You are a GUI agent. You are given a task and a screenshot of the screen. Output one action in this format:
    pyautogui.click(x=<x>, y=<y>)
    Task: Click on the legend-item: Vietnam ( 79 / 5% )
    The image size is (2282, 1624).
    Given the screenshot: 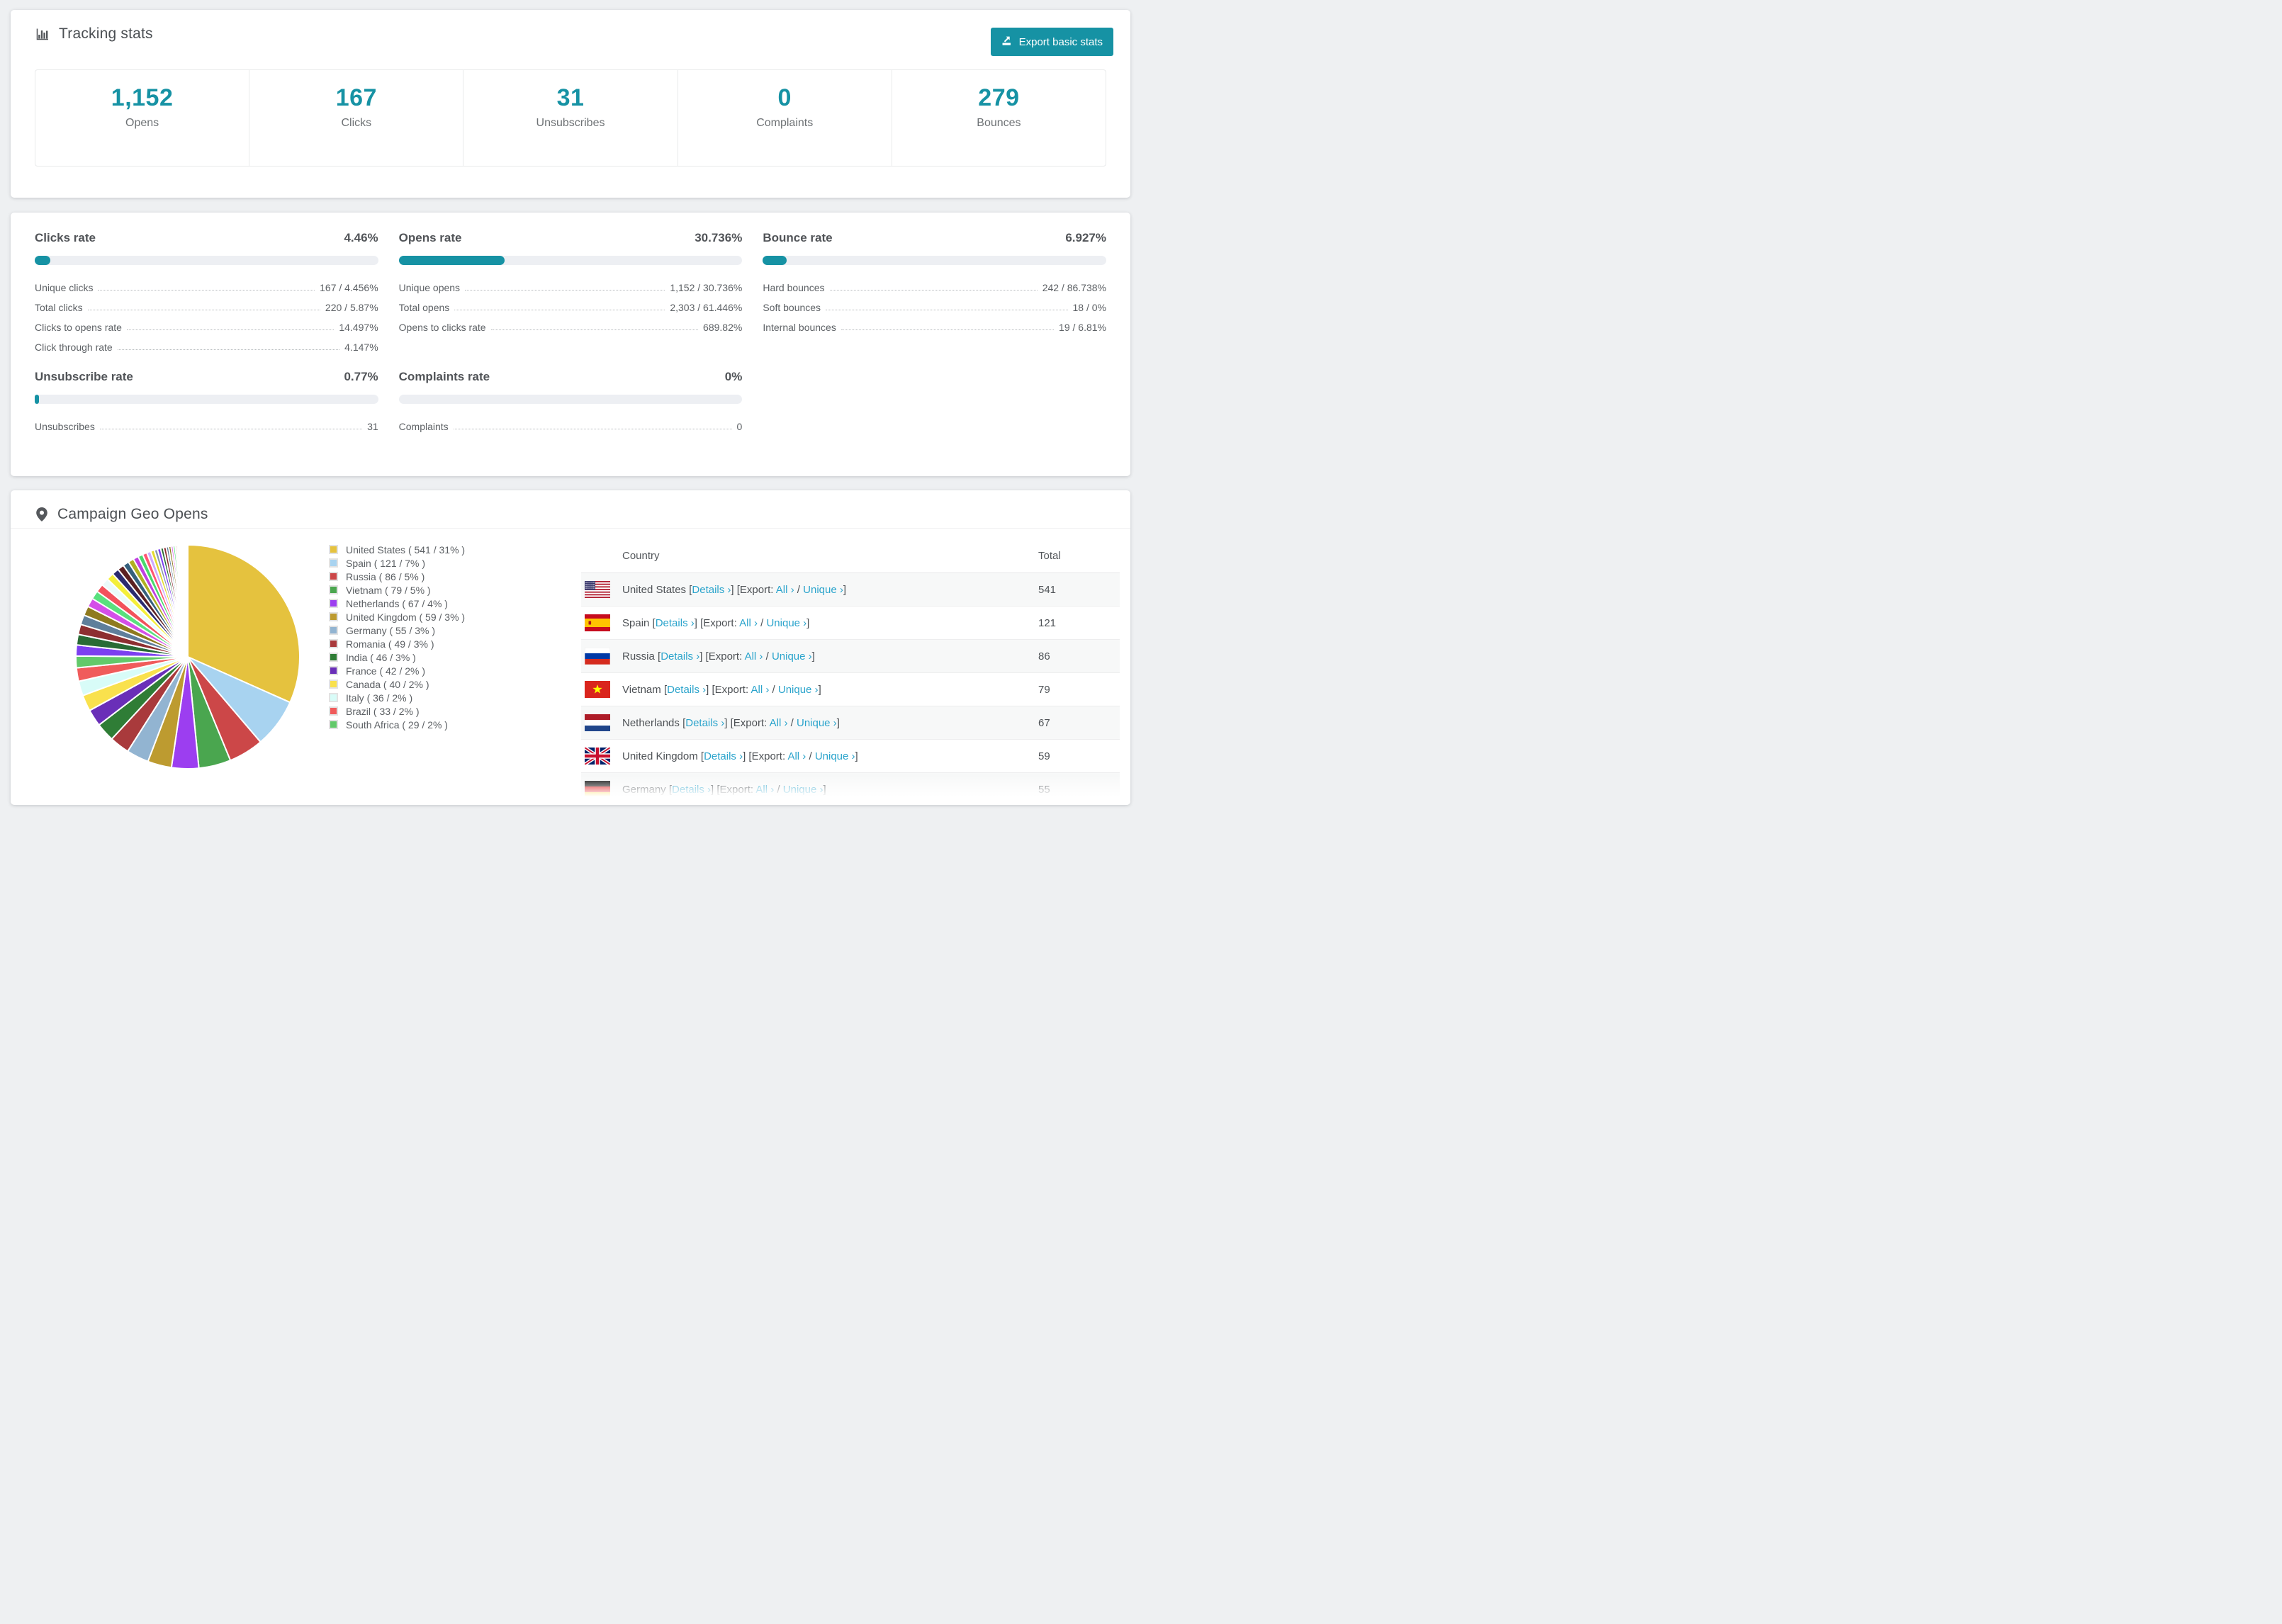 What is the action you would take?
    pyautogui.click(x=397, y=590)
    